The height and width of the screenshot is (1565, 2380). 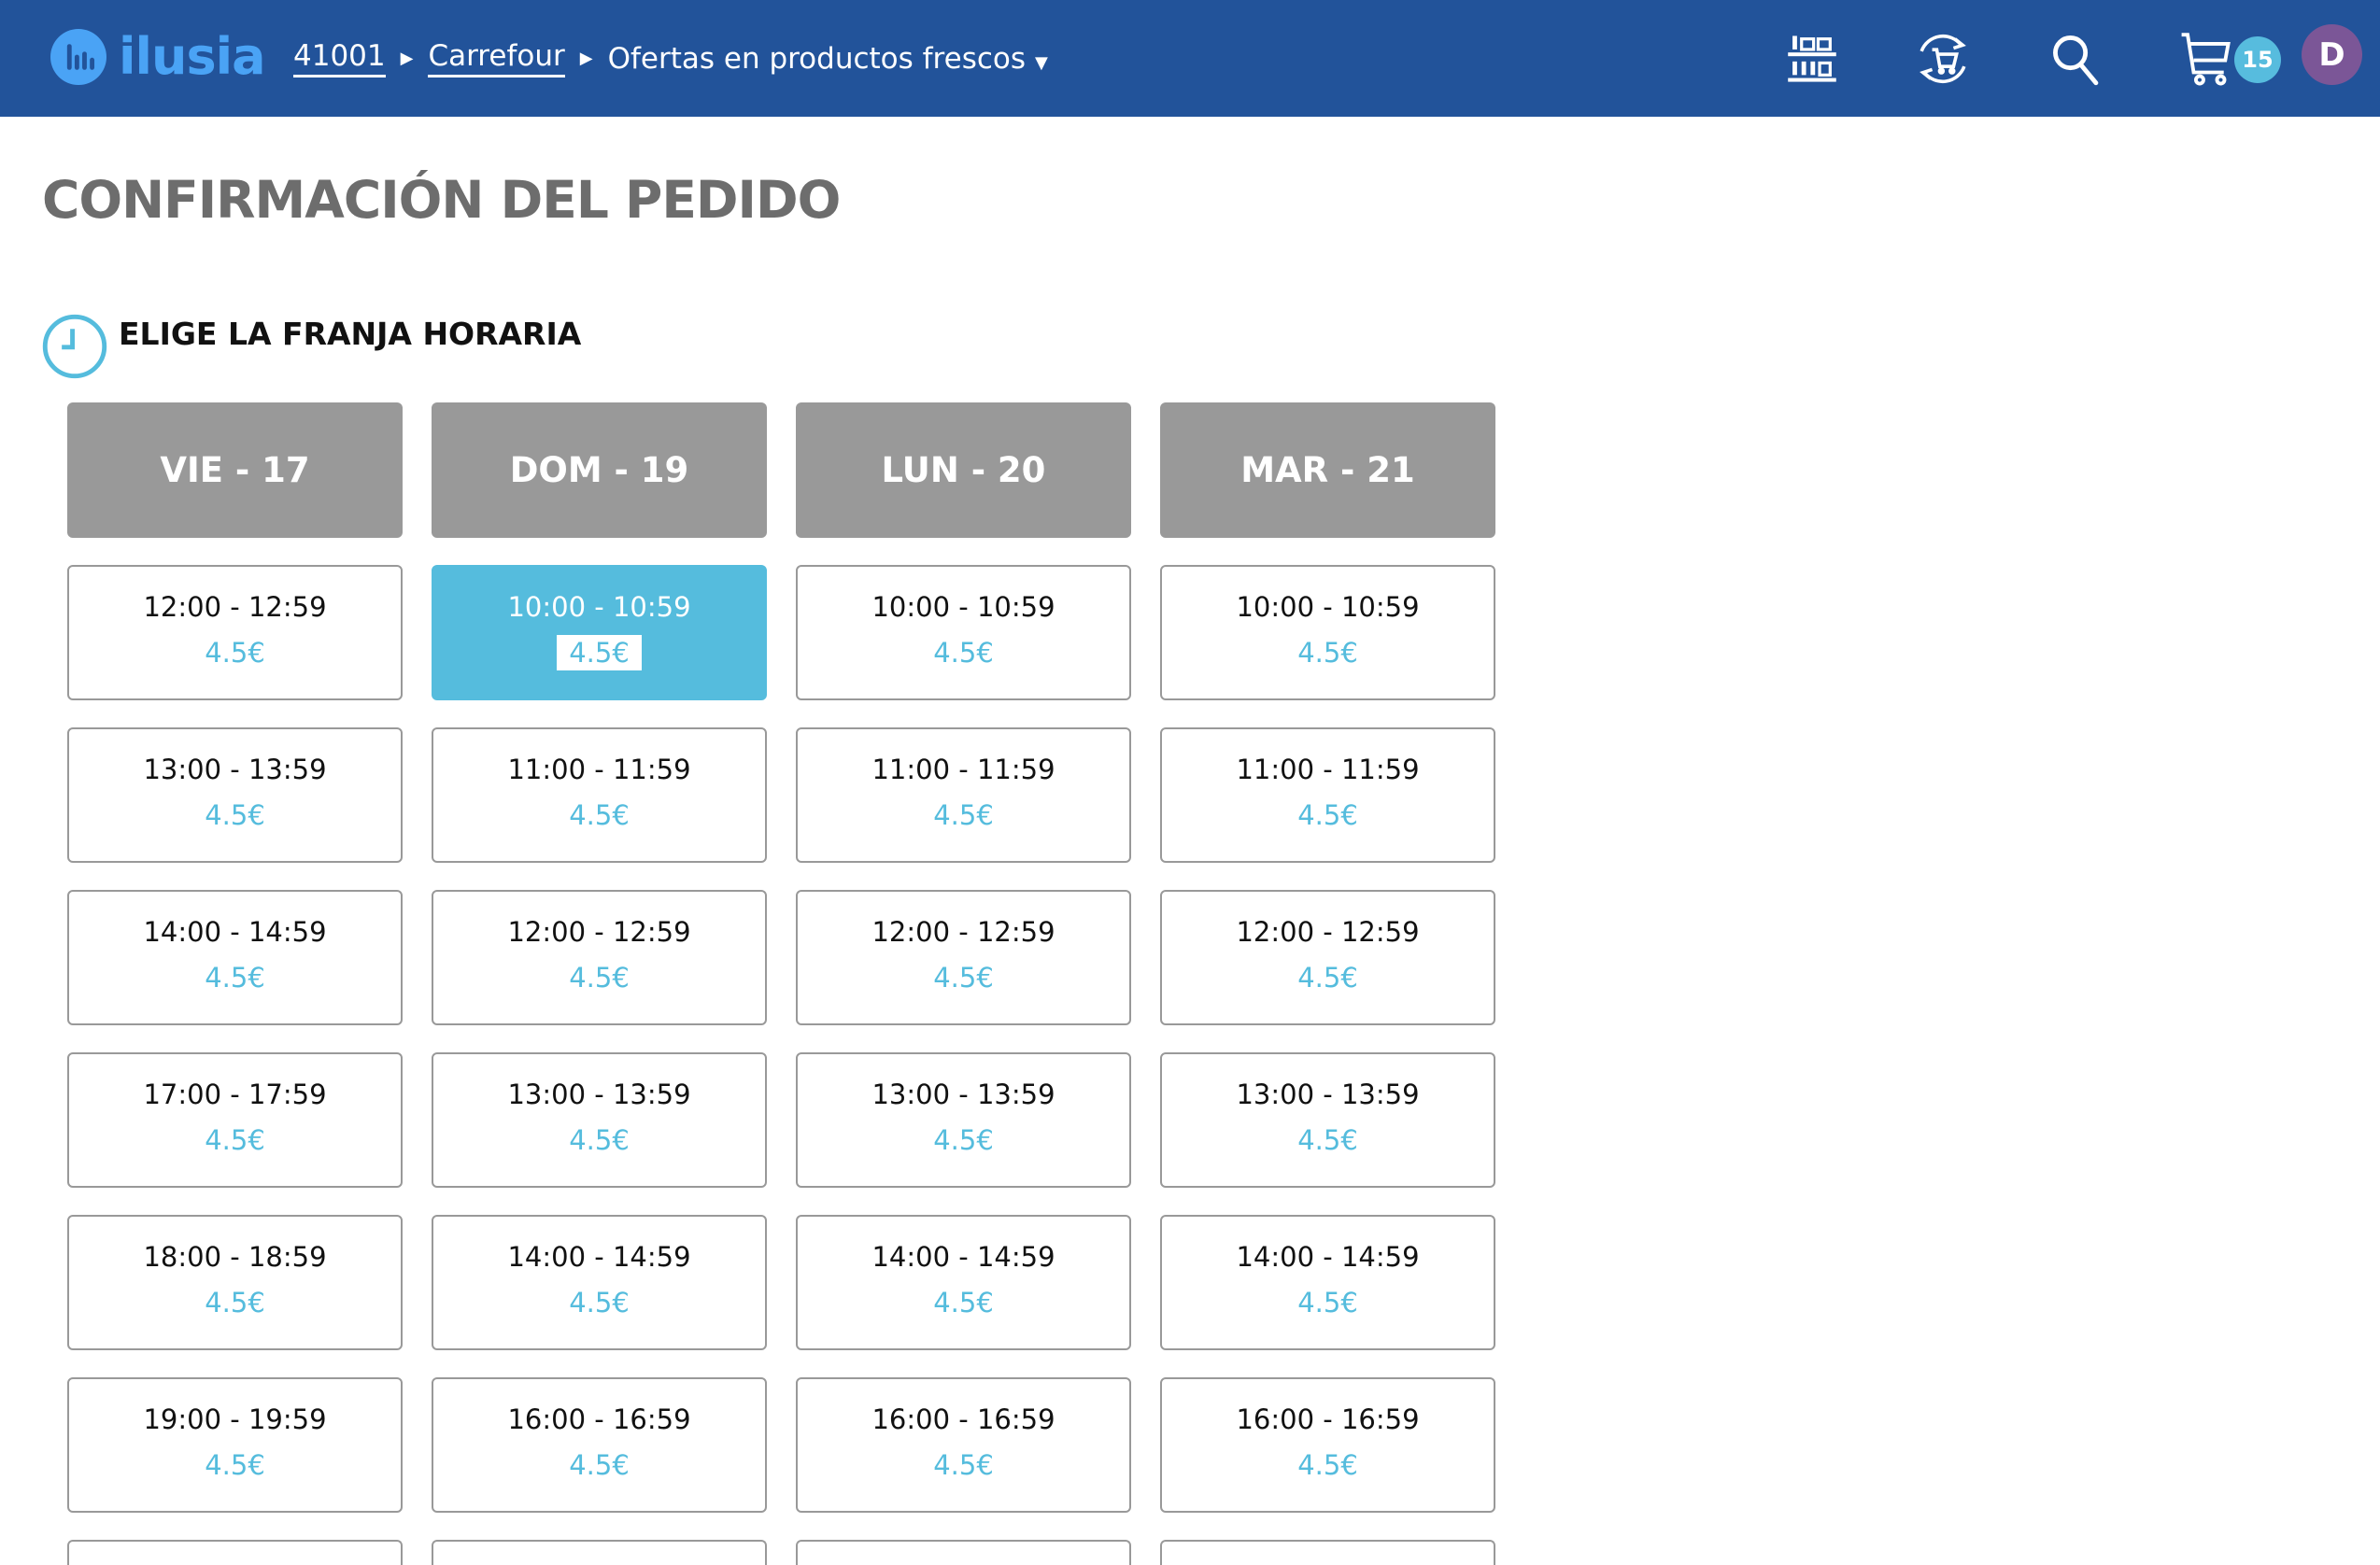 I want to click on user-avatar: D, so click(x=2332, y=54).